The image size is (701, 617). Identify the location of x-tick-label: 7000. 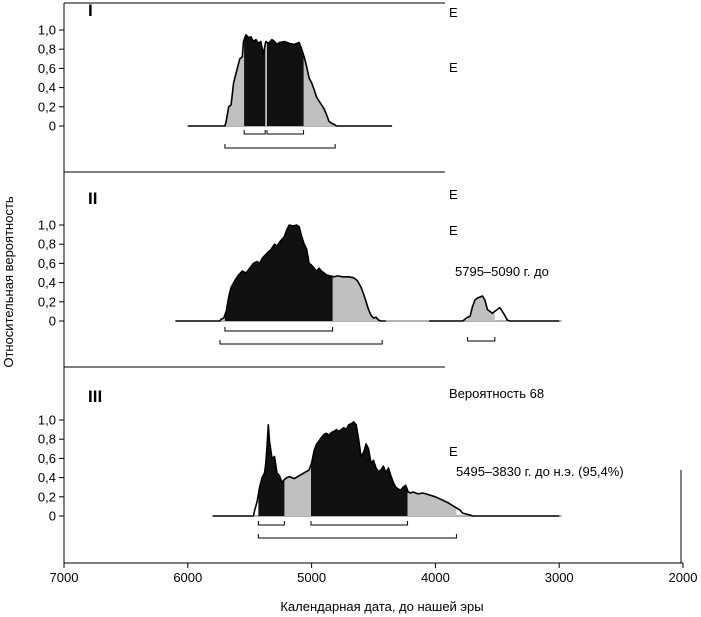
(64, 577).